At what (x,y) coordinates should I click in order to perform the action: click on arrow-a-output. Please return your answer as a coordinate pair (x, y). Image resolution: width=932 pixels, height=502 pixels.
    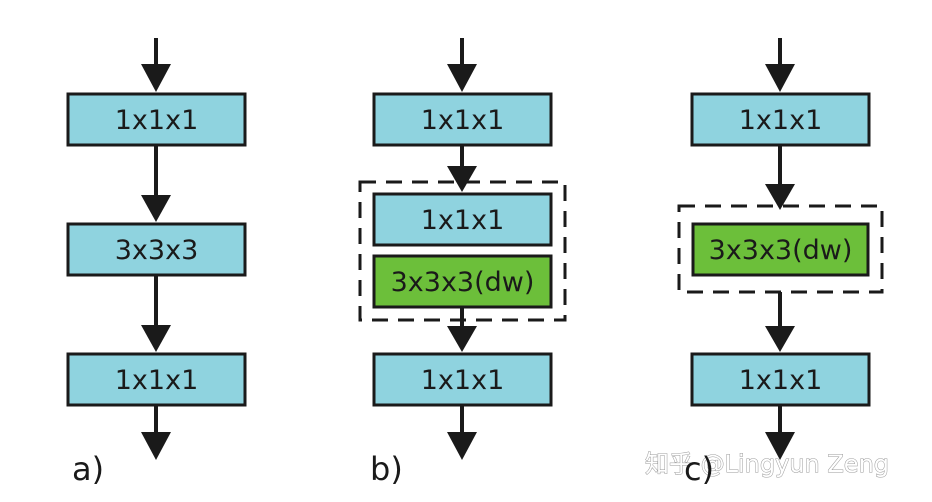
    Looking at the image, I should click on (156, 432).